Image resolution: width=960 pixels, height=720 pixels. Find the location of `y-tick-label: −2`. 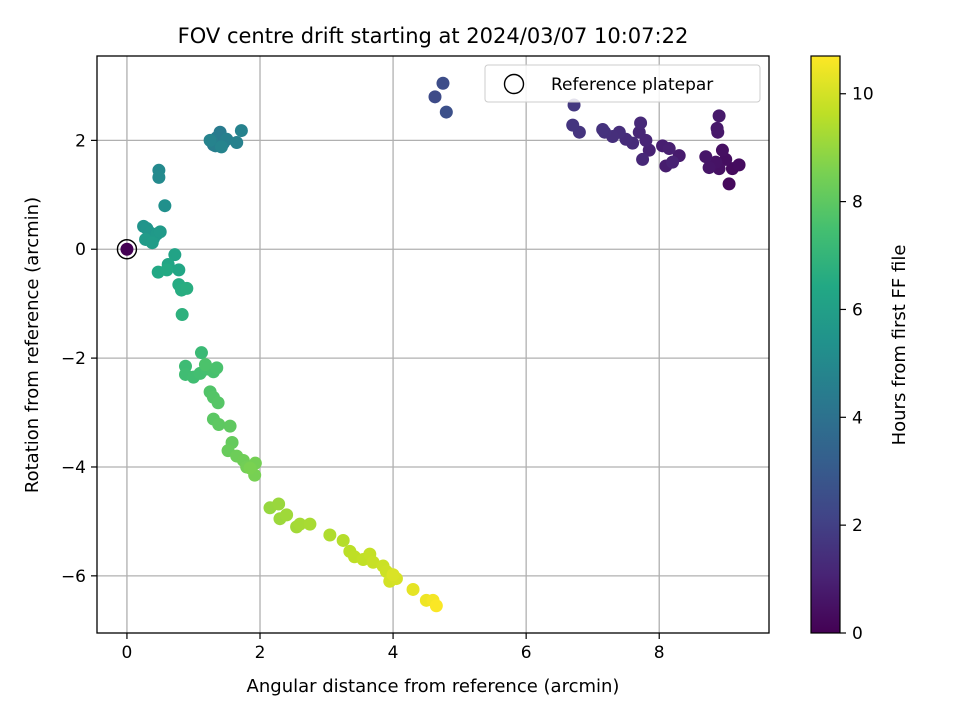

y-tick-label: −2 is located at coordinates (73, 359).